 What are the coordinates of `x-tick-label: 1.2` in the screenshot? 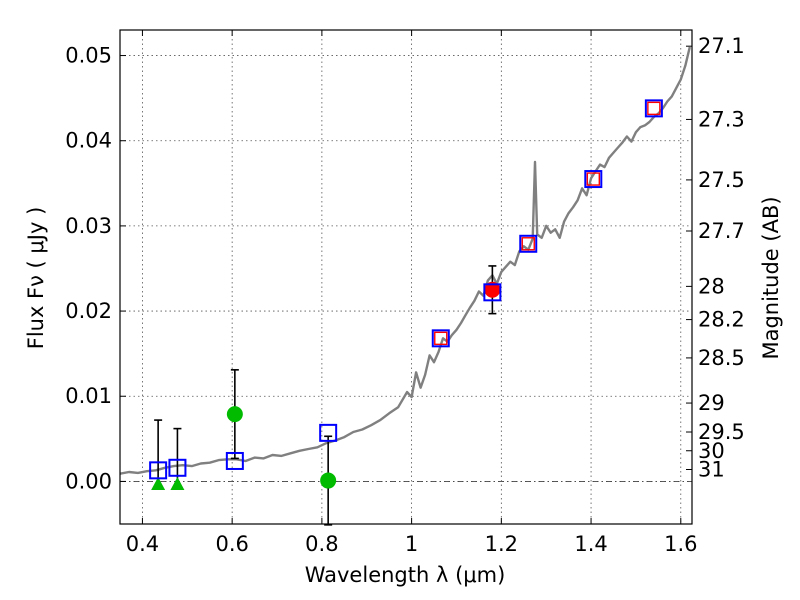 It's located at (501, 544).